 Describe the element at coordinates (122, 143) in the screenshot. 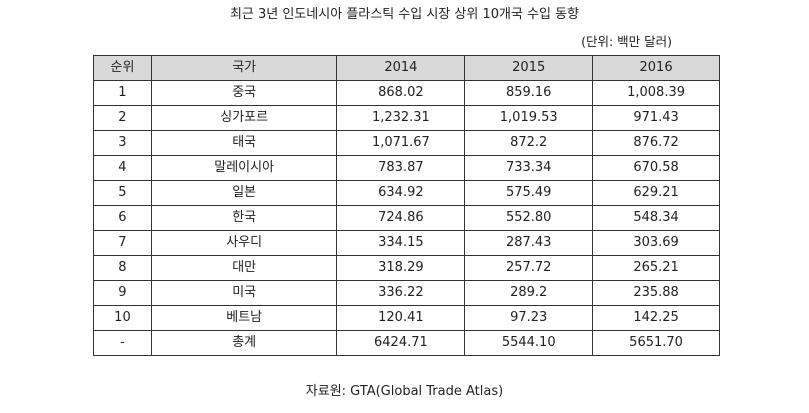

I see `cell-rank: 3` at that location.